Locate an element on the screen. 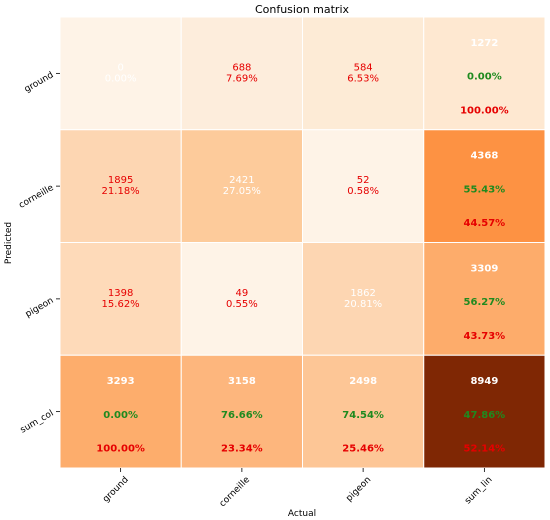 The height and width of the screenshot is (520, 550). x-tick-label: corneille is located at coordinates (235, 492).